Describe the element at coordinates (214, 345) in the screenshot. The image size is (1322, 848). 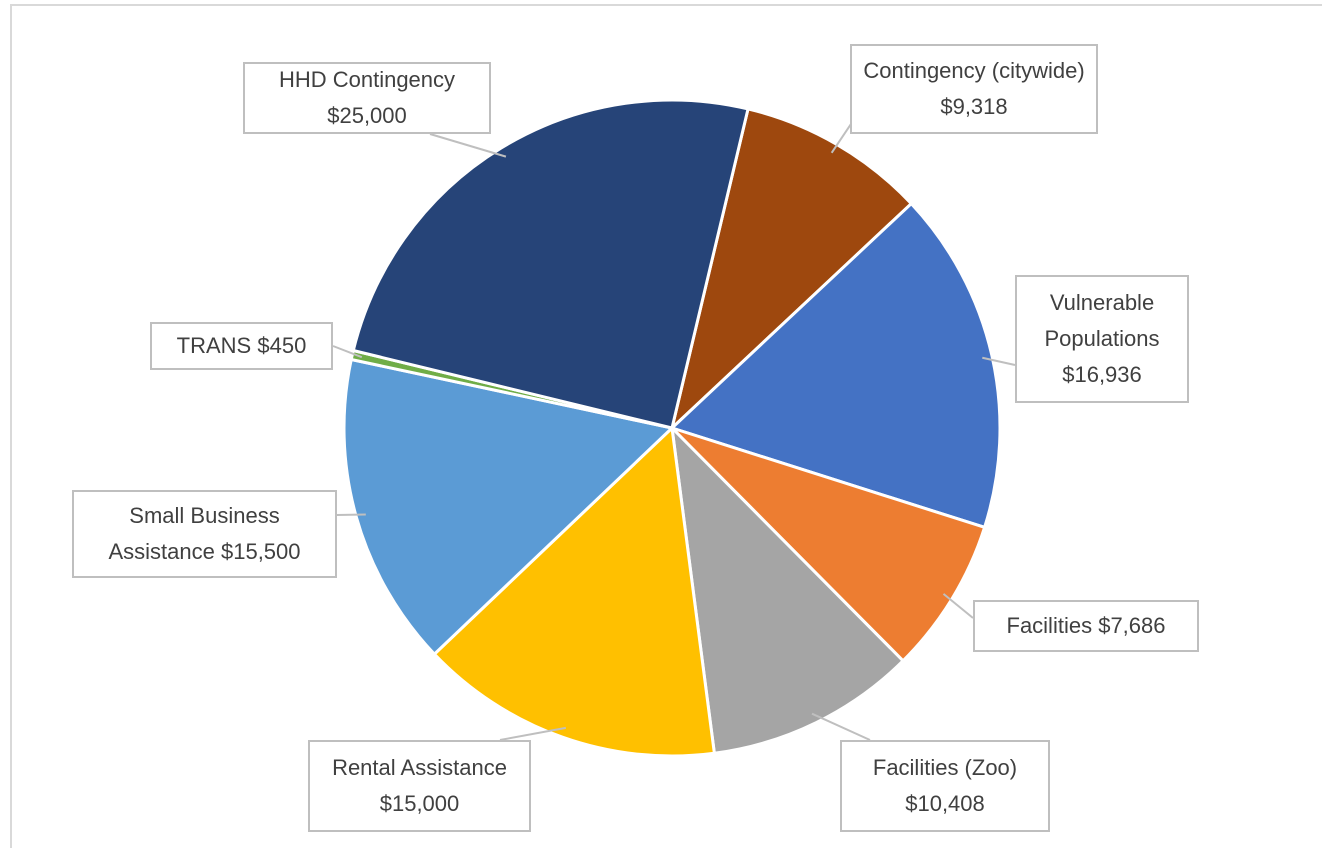
I see `category-label: TRANS` at that location.